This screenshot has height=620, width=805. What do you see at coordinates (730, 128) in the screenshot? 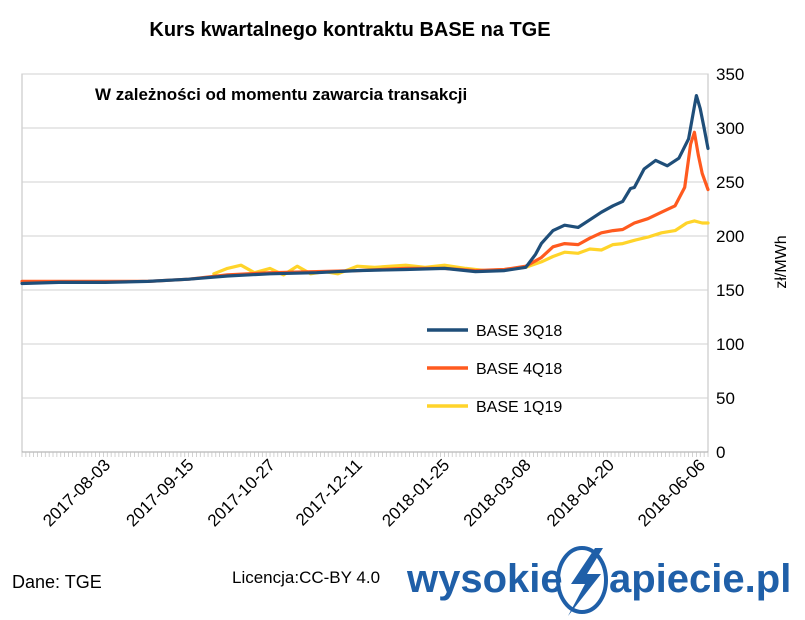
I see `y-tick-label: 300` at bounding box center [730, 128].